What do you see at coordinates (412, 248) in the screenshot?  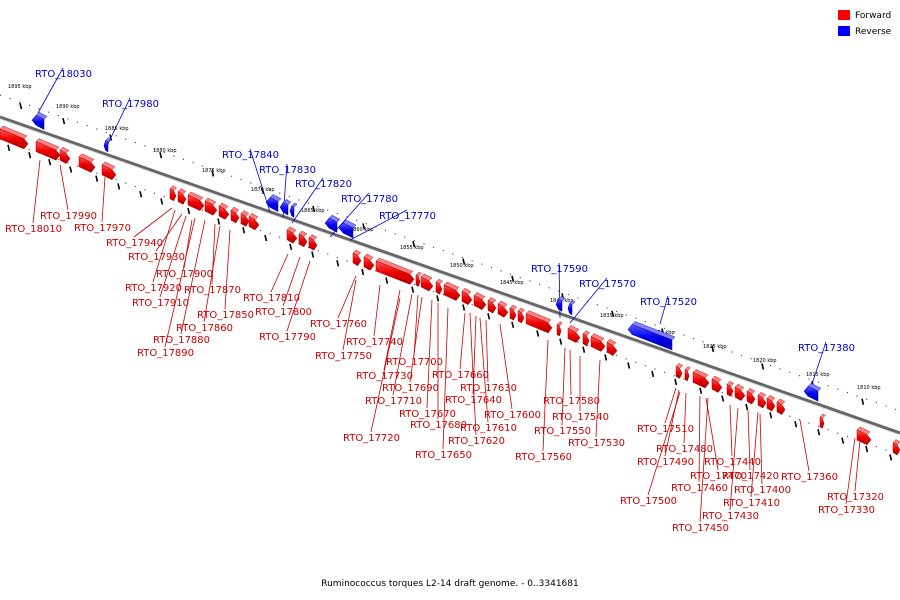 I see `tick-label-8: 1855 kbp` at bounding box center [412, 248].